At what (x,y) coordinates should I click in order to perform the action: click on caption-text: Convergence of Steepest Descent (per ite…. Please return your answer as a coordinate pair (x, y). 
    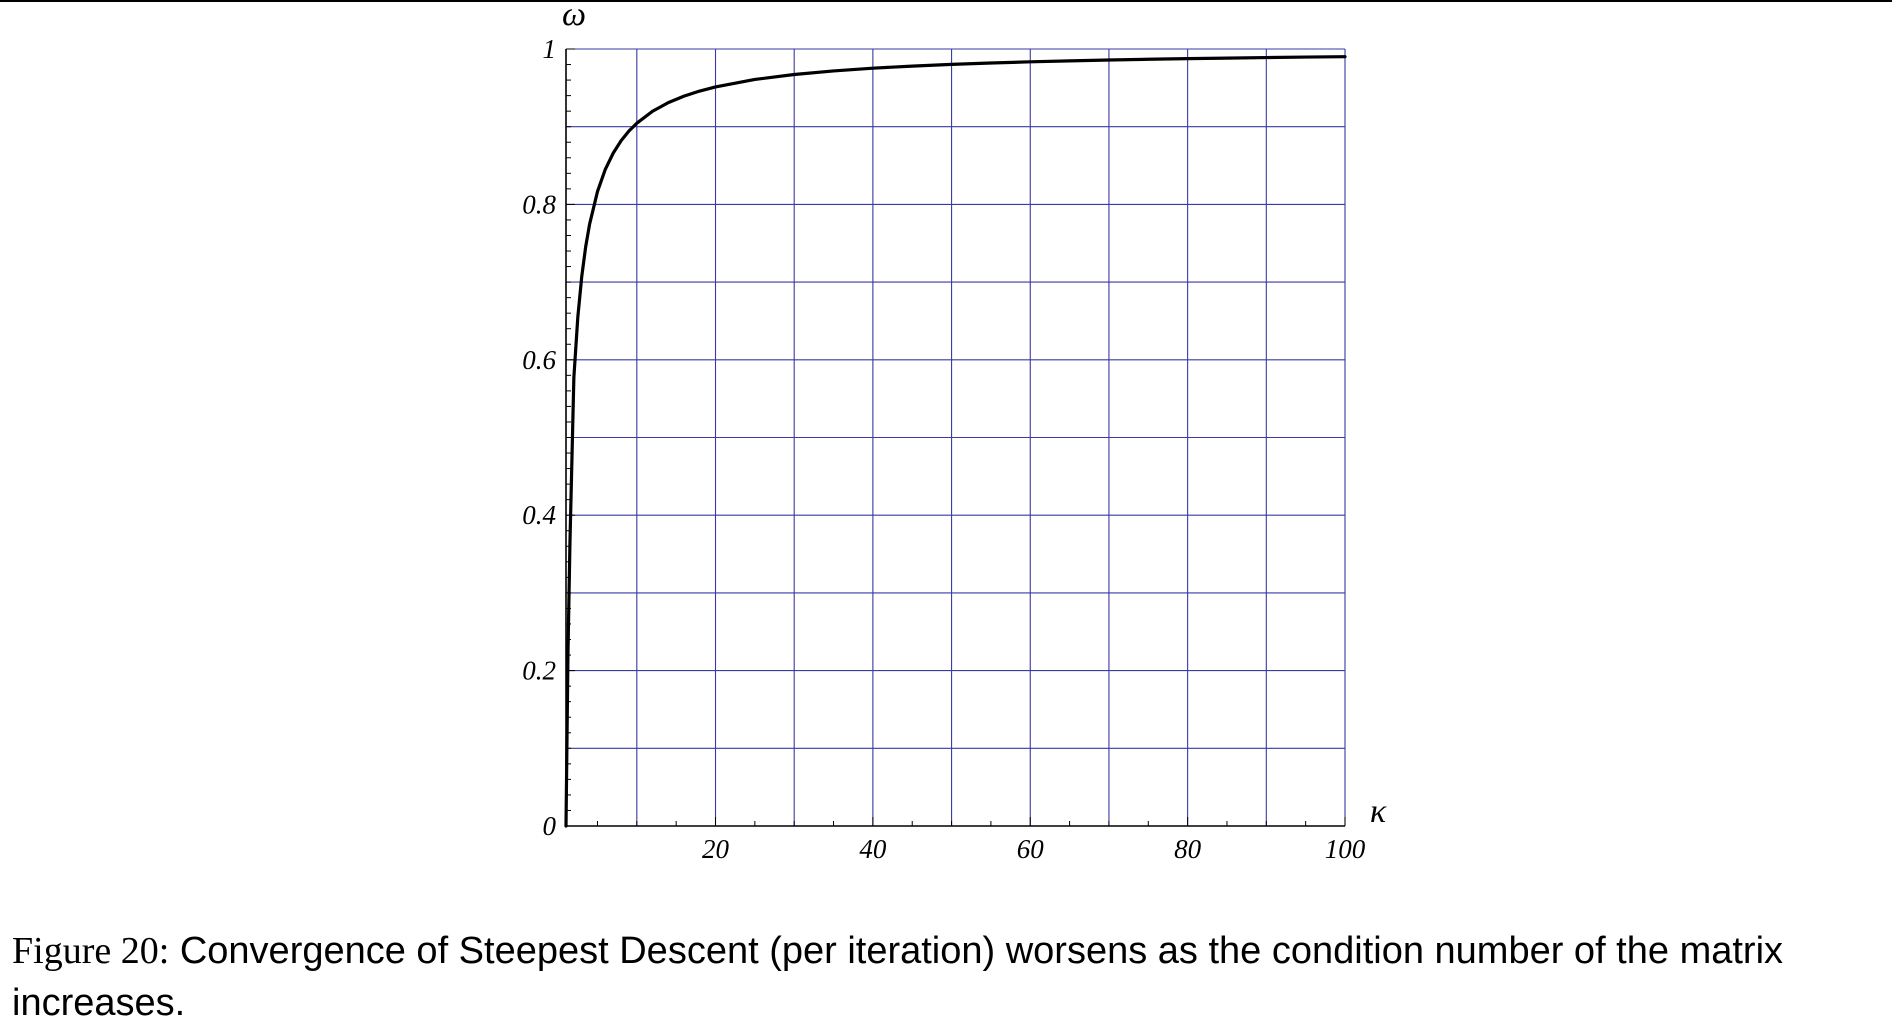
    Looking at the image, I should click on (898, 977).